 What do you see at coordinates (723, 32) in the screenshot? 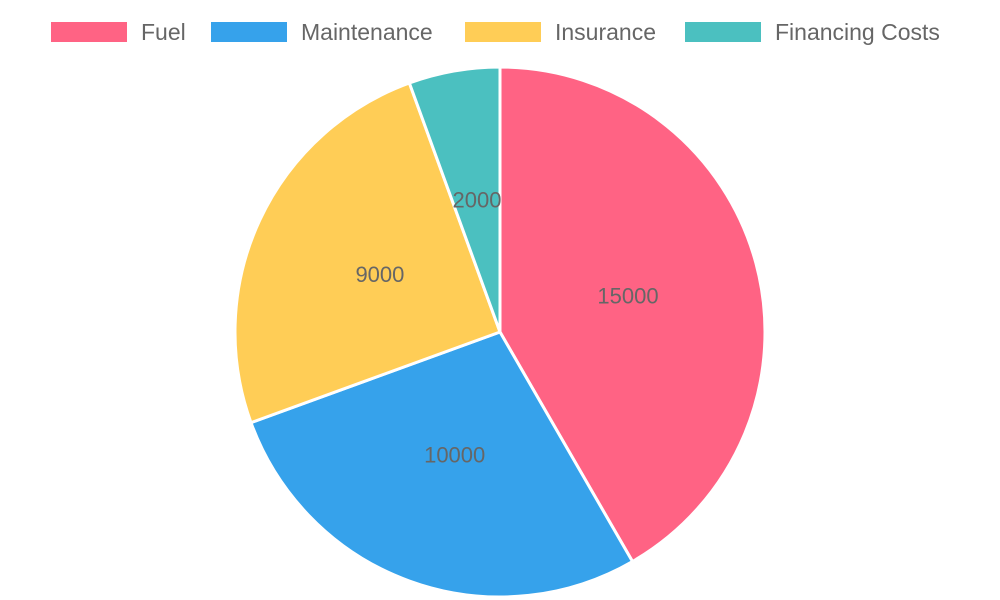
I see `legend-swatch-financing-costs` at bounding box center [723, 32].